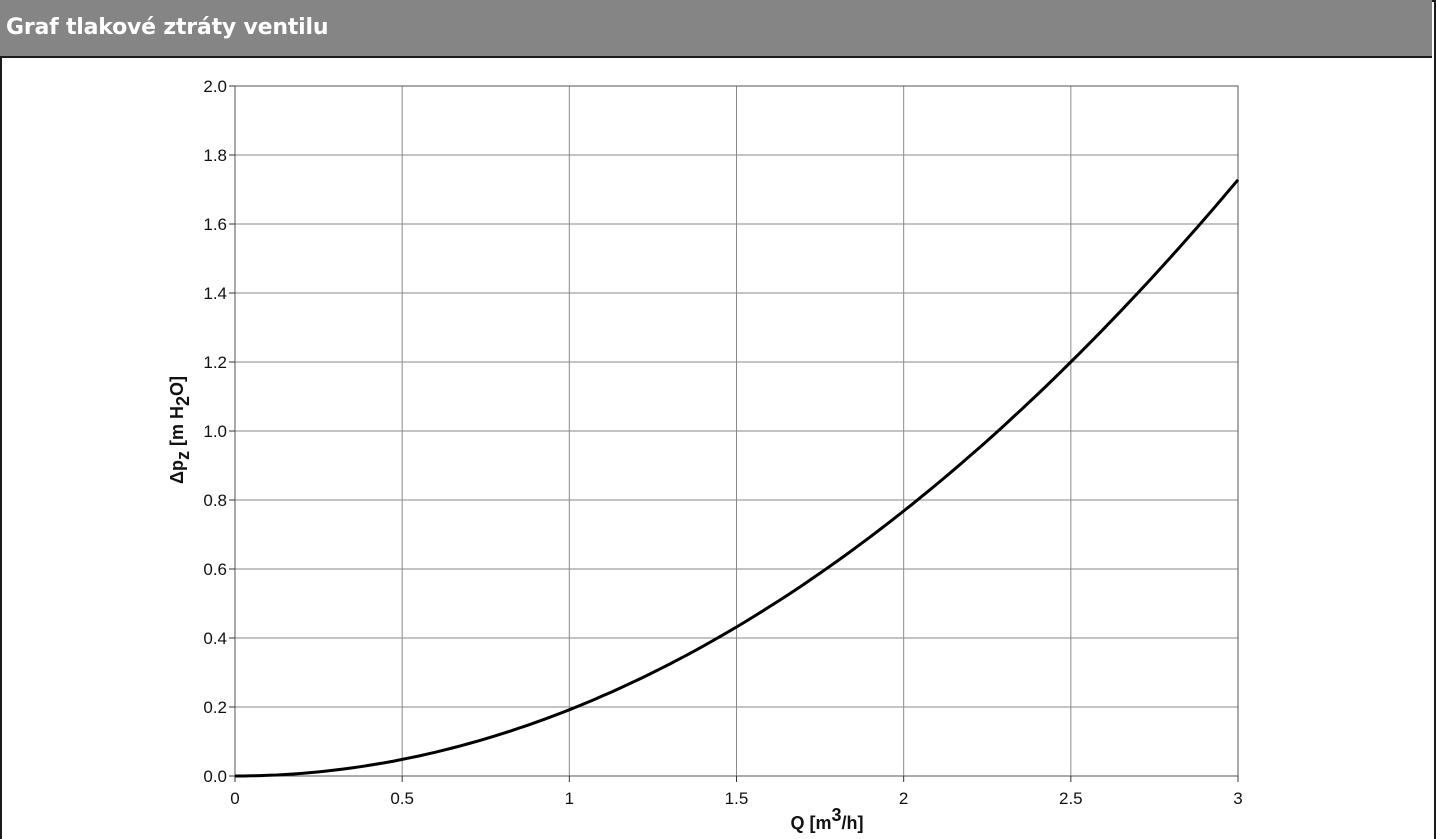  I want to click on y-tick-label: 0.4, so click(215, 638).